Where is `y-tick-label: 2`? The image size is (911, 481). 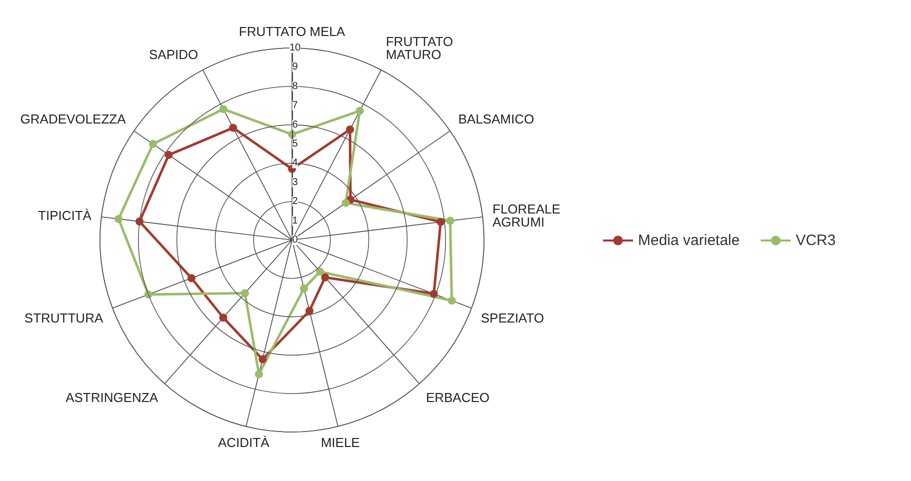
y-tick-label: 2 is located at coordinates (295, 202).